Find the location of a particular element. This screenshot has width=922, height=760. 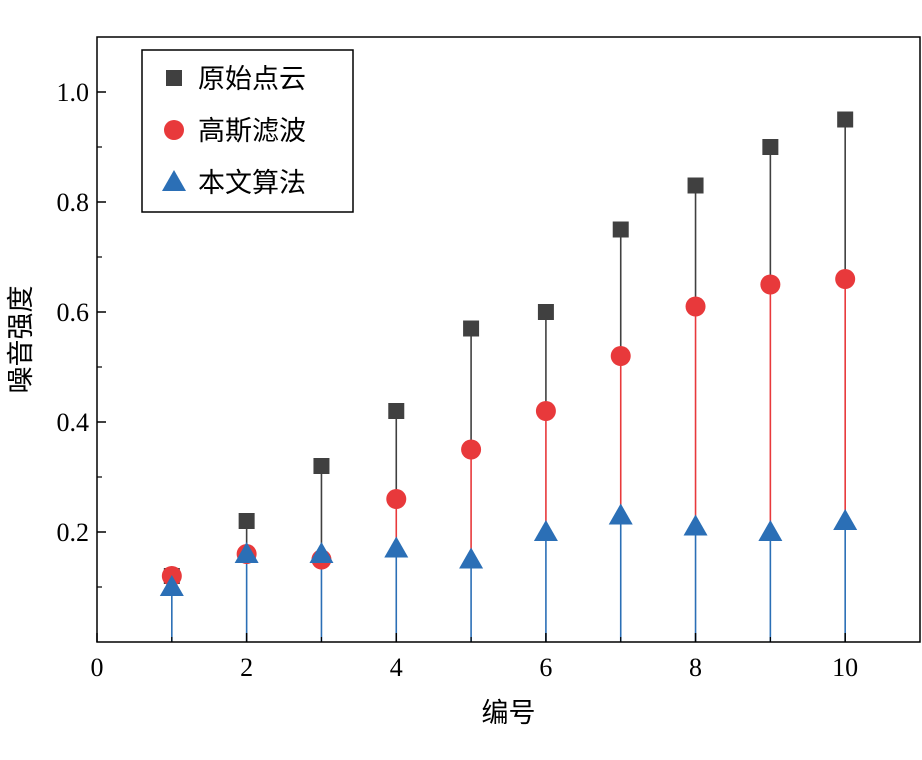

legend-entry: 高斯滤波 is located at coordinates (235, 131).